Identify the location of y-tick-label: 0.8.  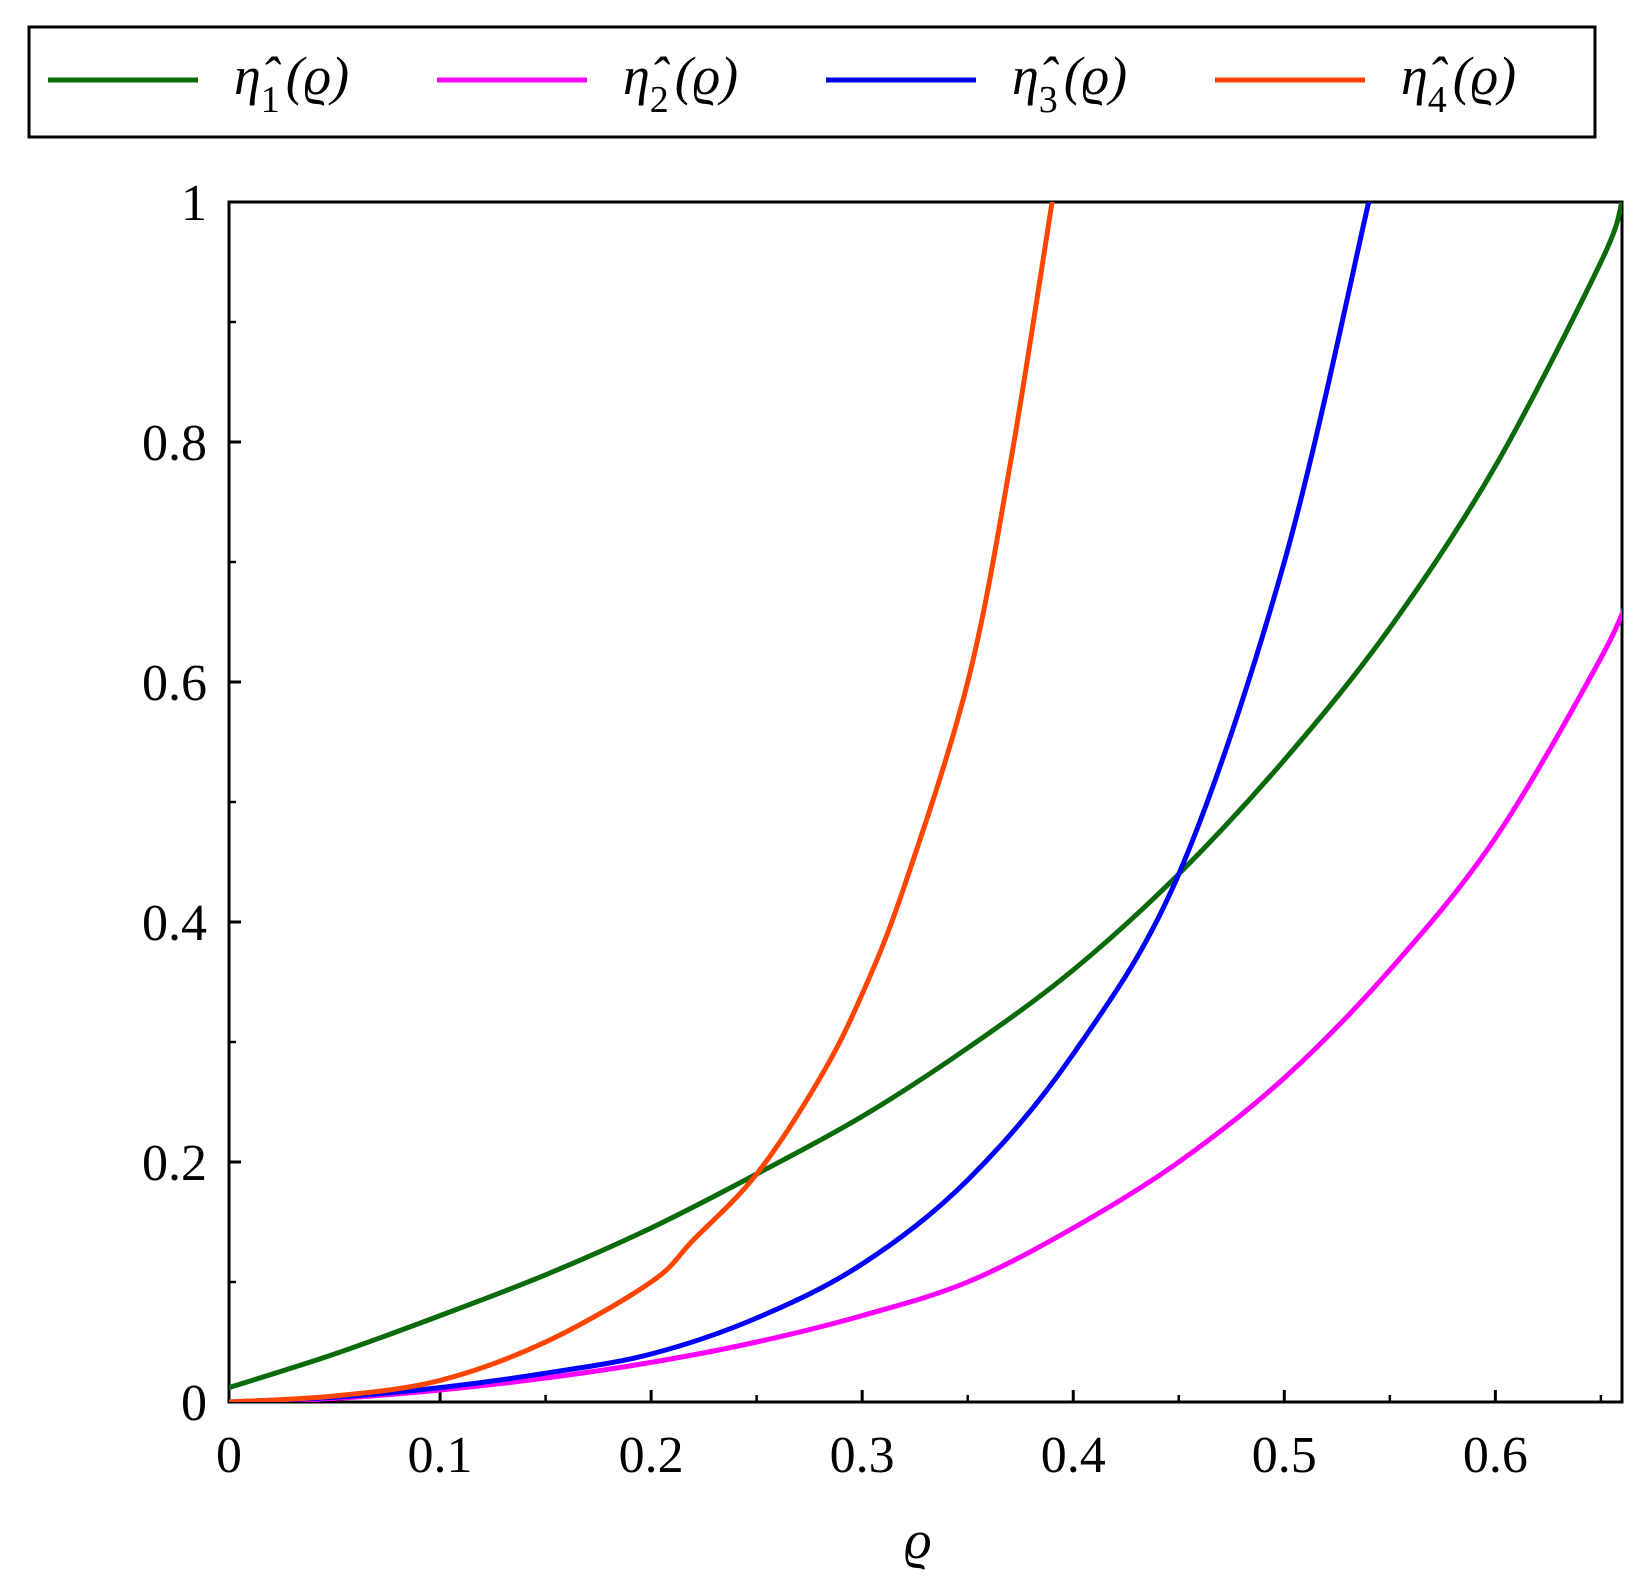
(174, 443).